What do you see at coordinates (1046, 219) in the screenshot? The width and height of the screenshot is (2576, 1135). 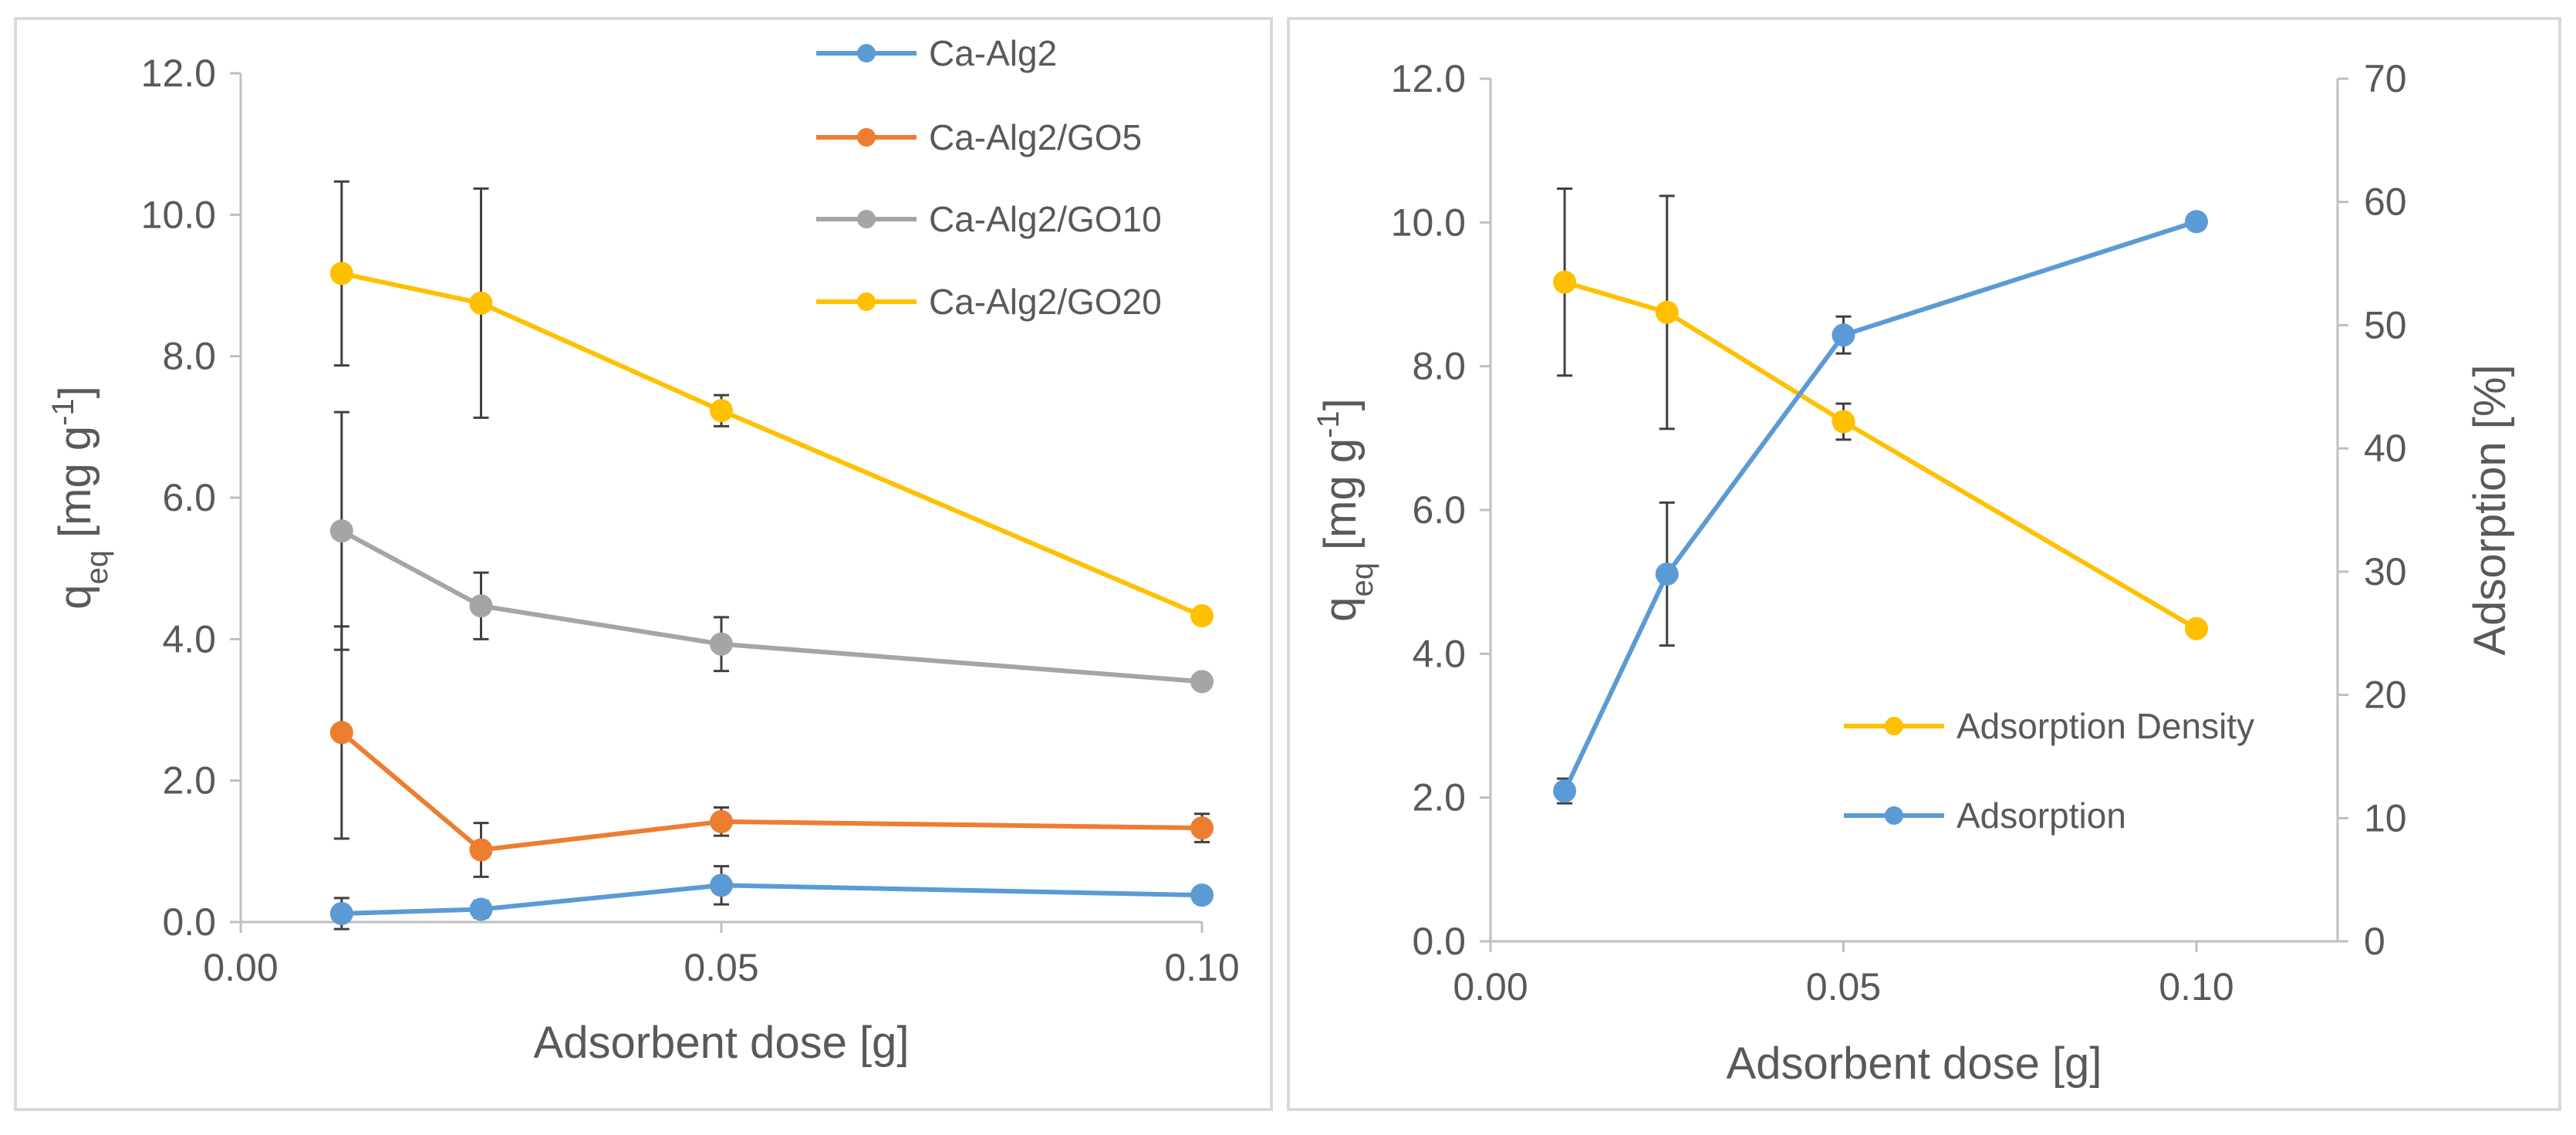 I see `legend-label: Ca-Alg2/GO10` at bounding box center [1046, 219].